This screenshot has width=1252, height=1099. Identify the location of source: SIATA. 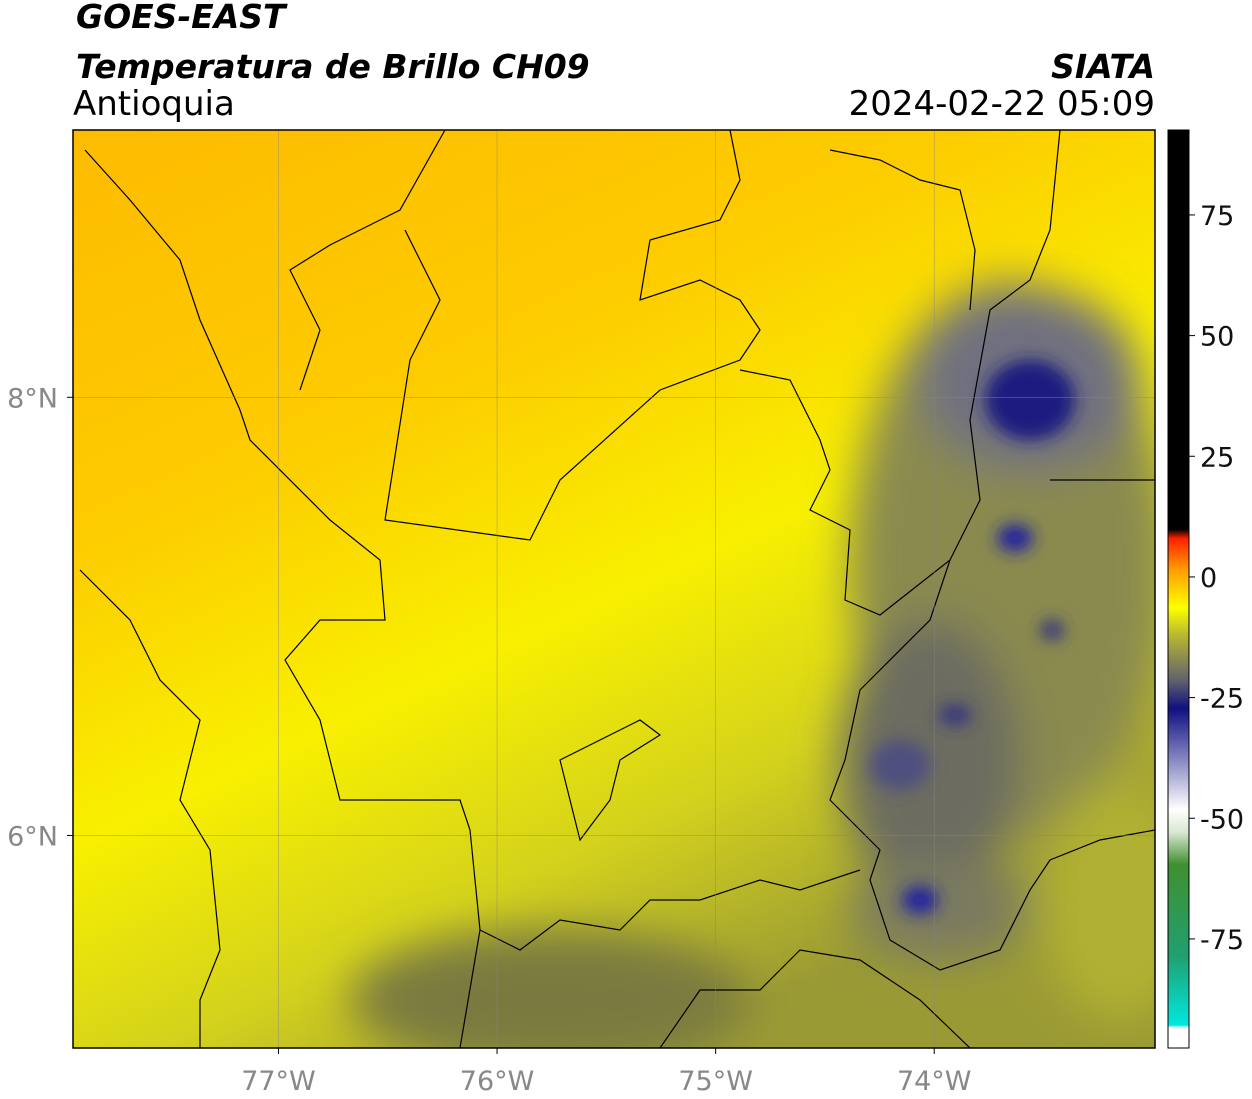
(1103, 66).